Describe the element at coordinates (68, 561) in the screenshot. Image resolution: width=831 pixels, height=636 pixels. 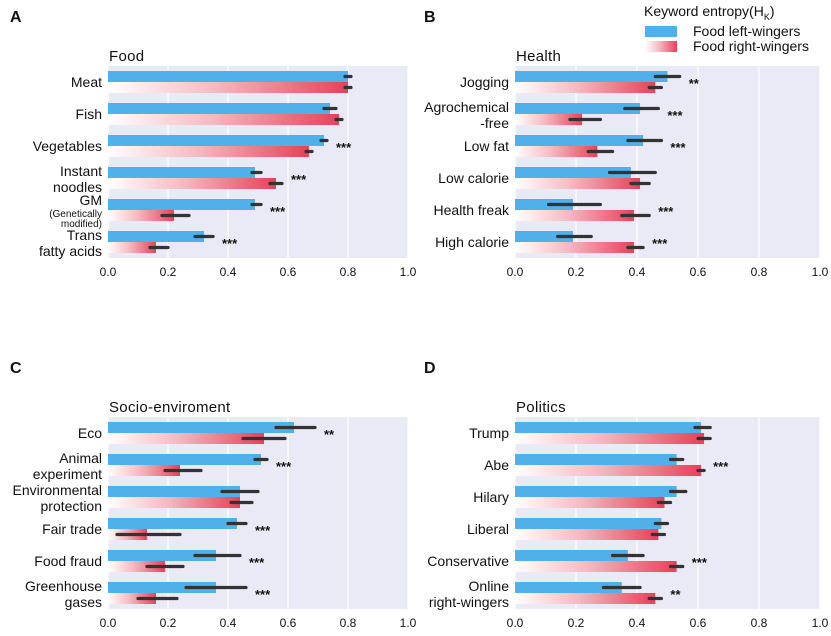
I see `category-label-line: Food fraud` at that location.